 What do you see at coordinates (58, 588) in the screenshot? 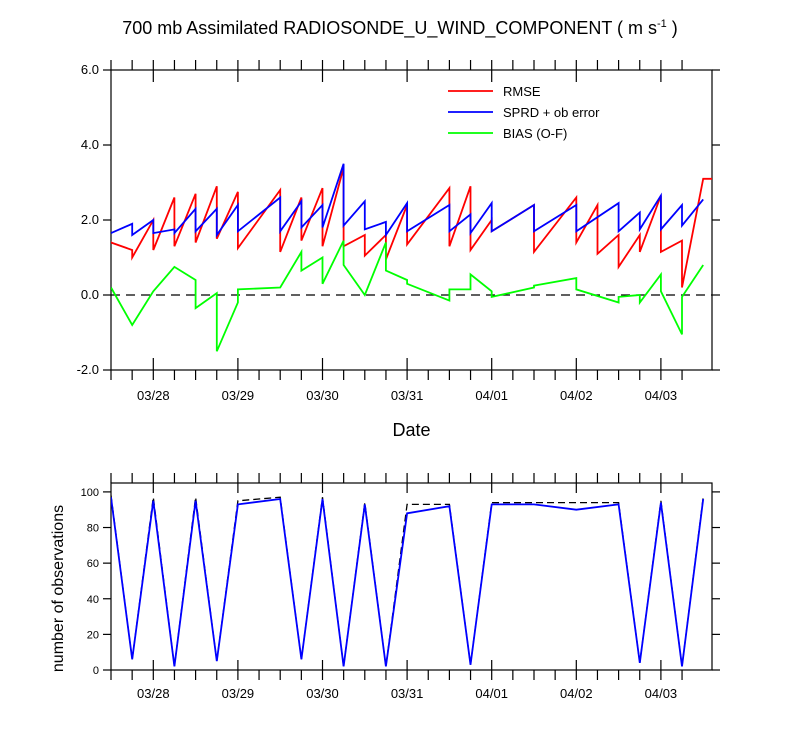
I see `y-axis-label: number of observations` at bounding box center [58, 588].